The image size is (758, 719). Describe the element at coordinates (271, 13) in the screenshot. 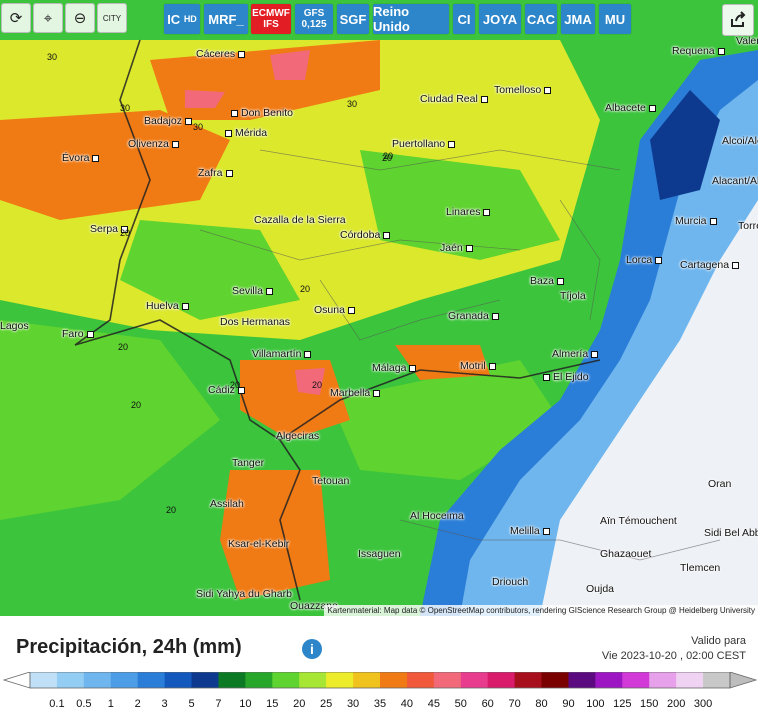

I see `model-ecmwf-label: ECMWF` at that location.